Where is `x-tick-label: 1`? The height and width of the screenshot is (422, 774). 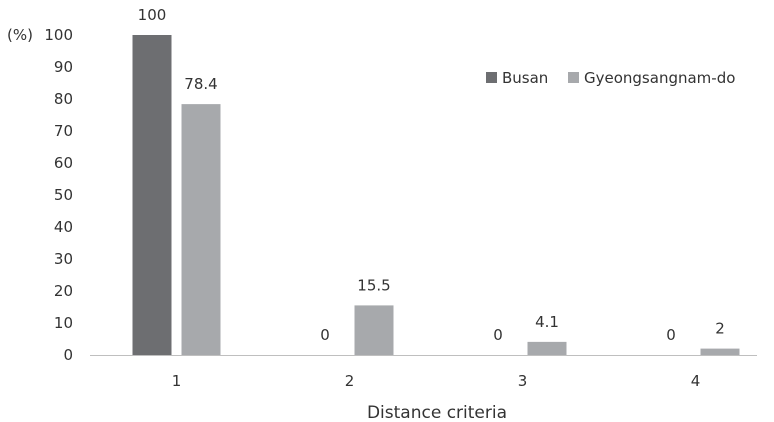 x-tick-label: 1 is located at coordinates (177, 381).